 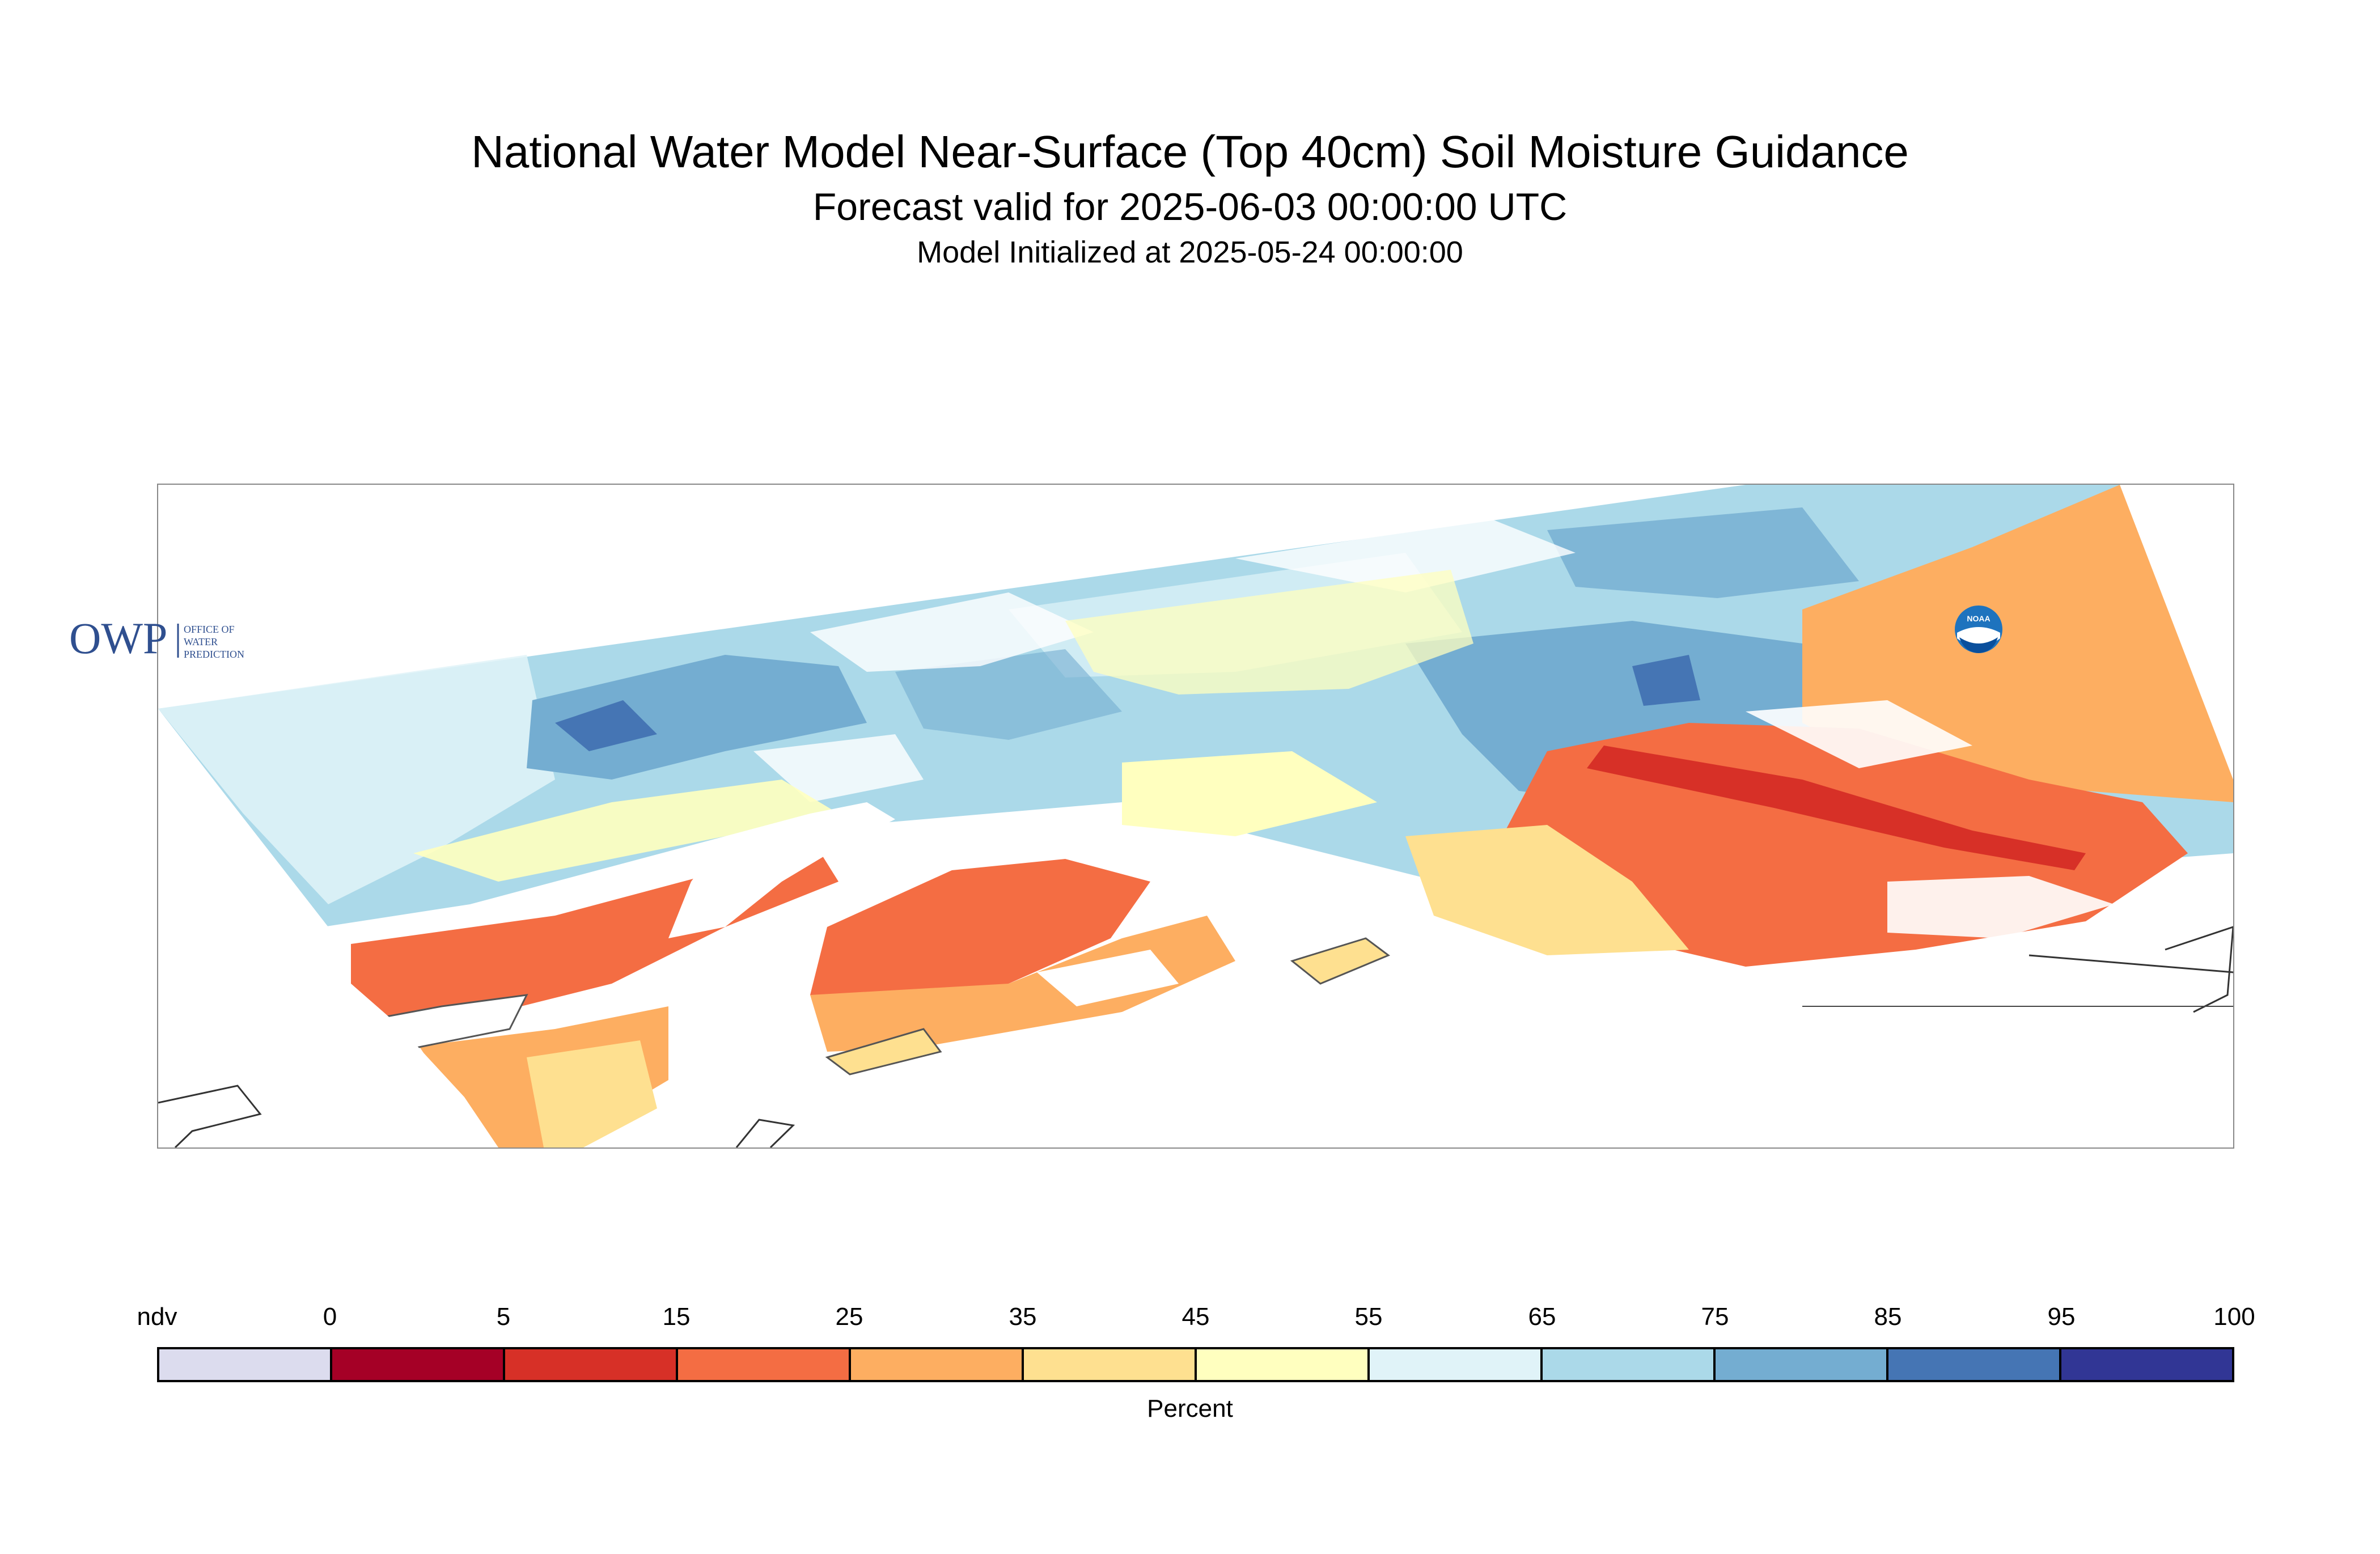 What do you see at coordinates (1023, 1317) in the screenshot?
I see `legend-tick: 35` at bounding box center [1023, 1317].